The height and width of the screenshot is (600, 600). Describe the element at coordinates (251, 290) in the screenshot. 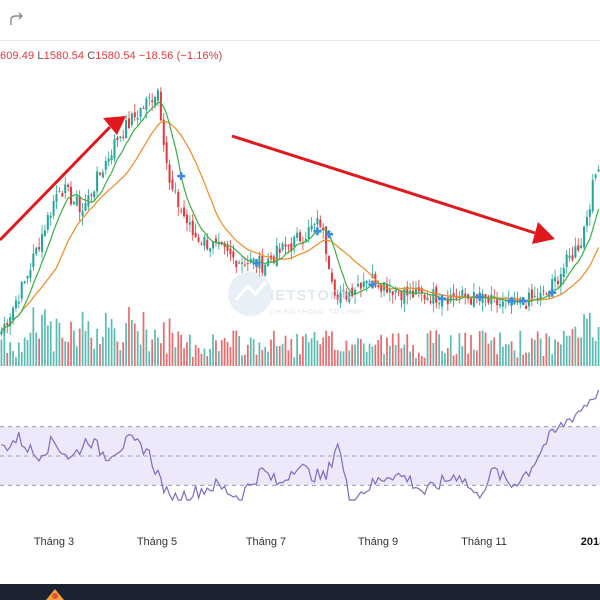

I see `watermark-logo-mark` at that location.